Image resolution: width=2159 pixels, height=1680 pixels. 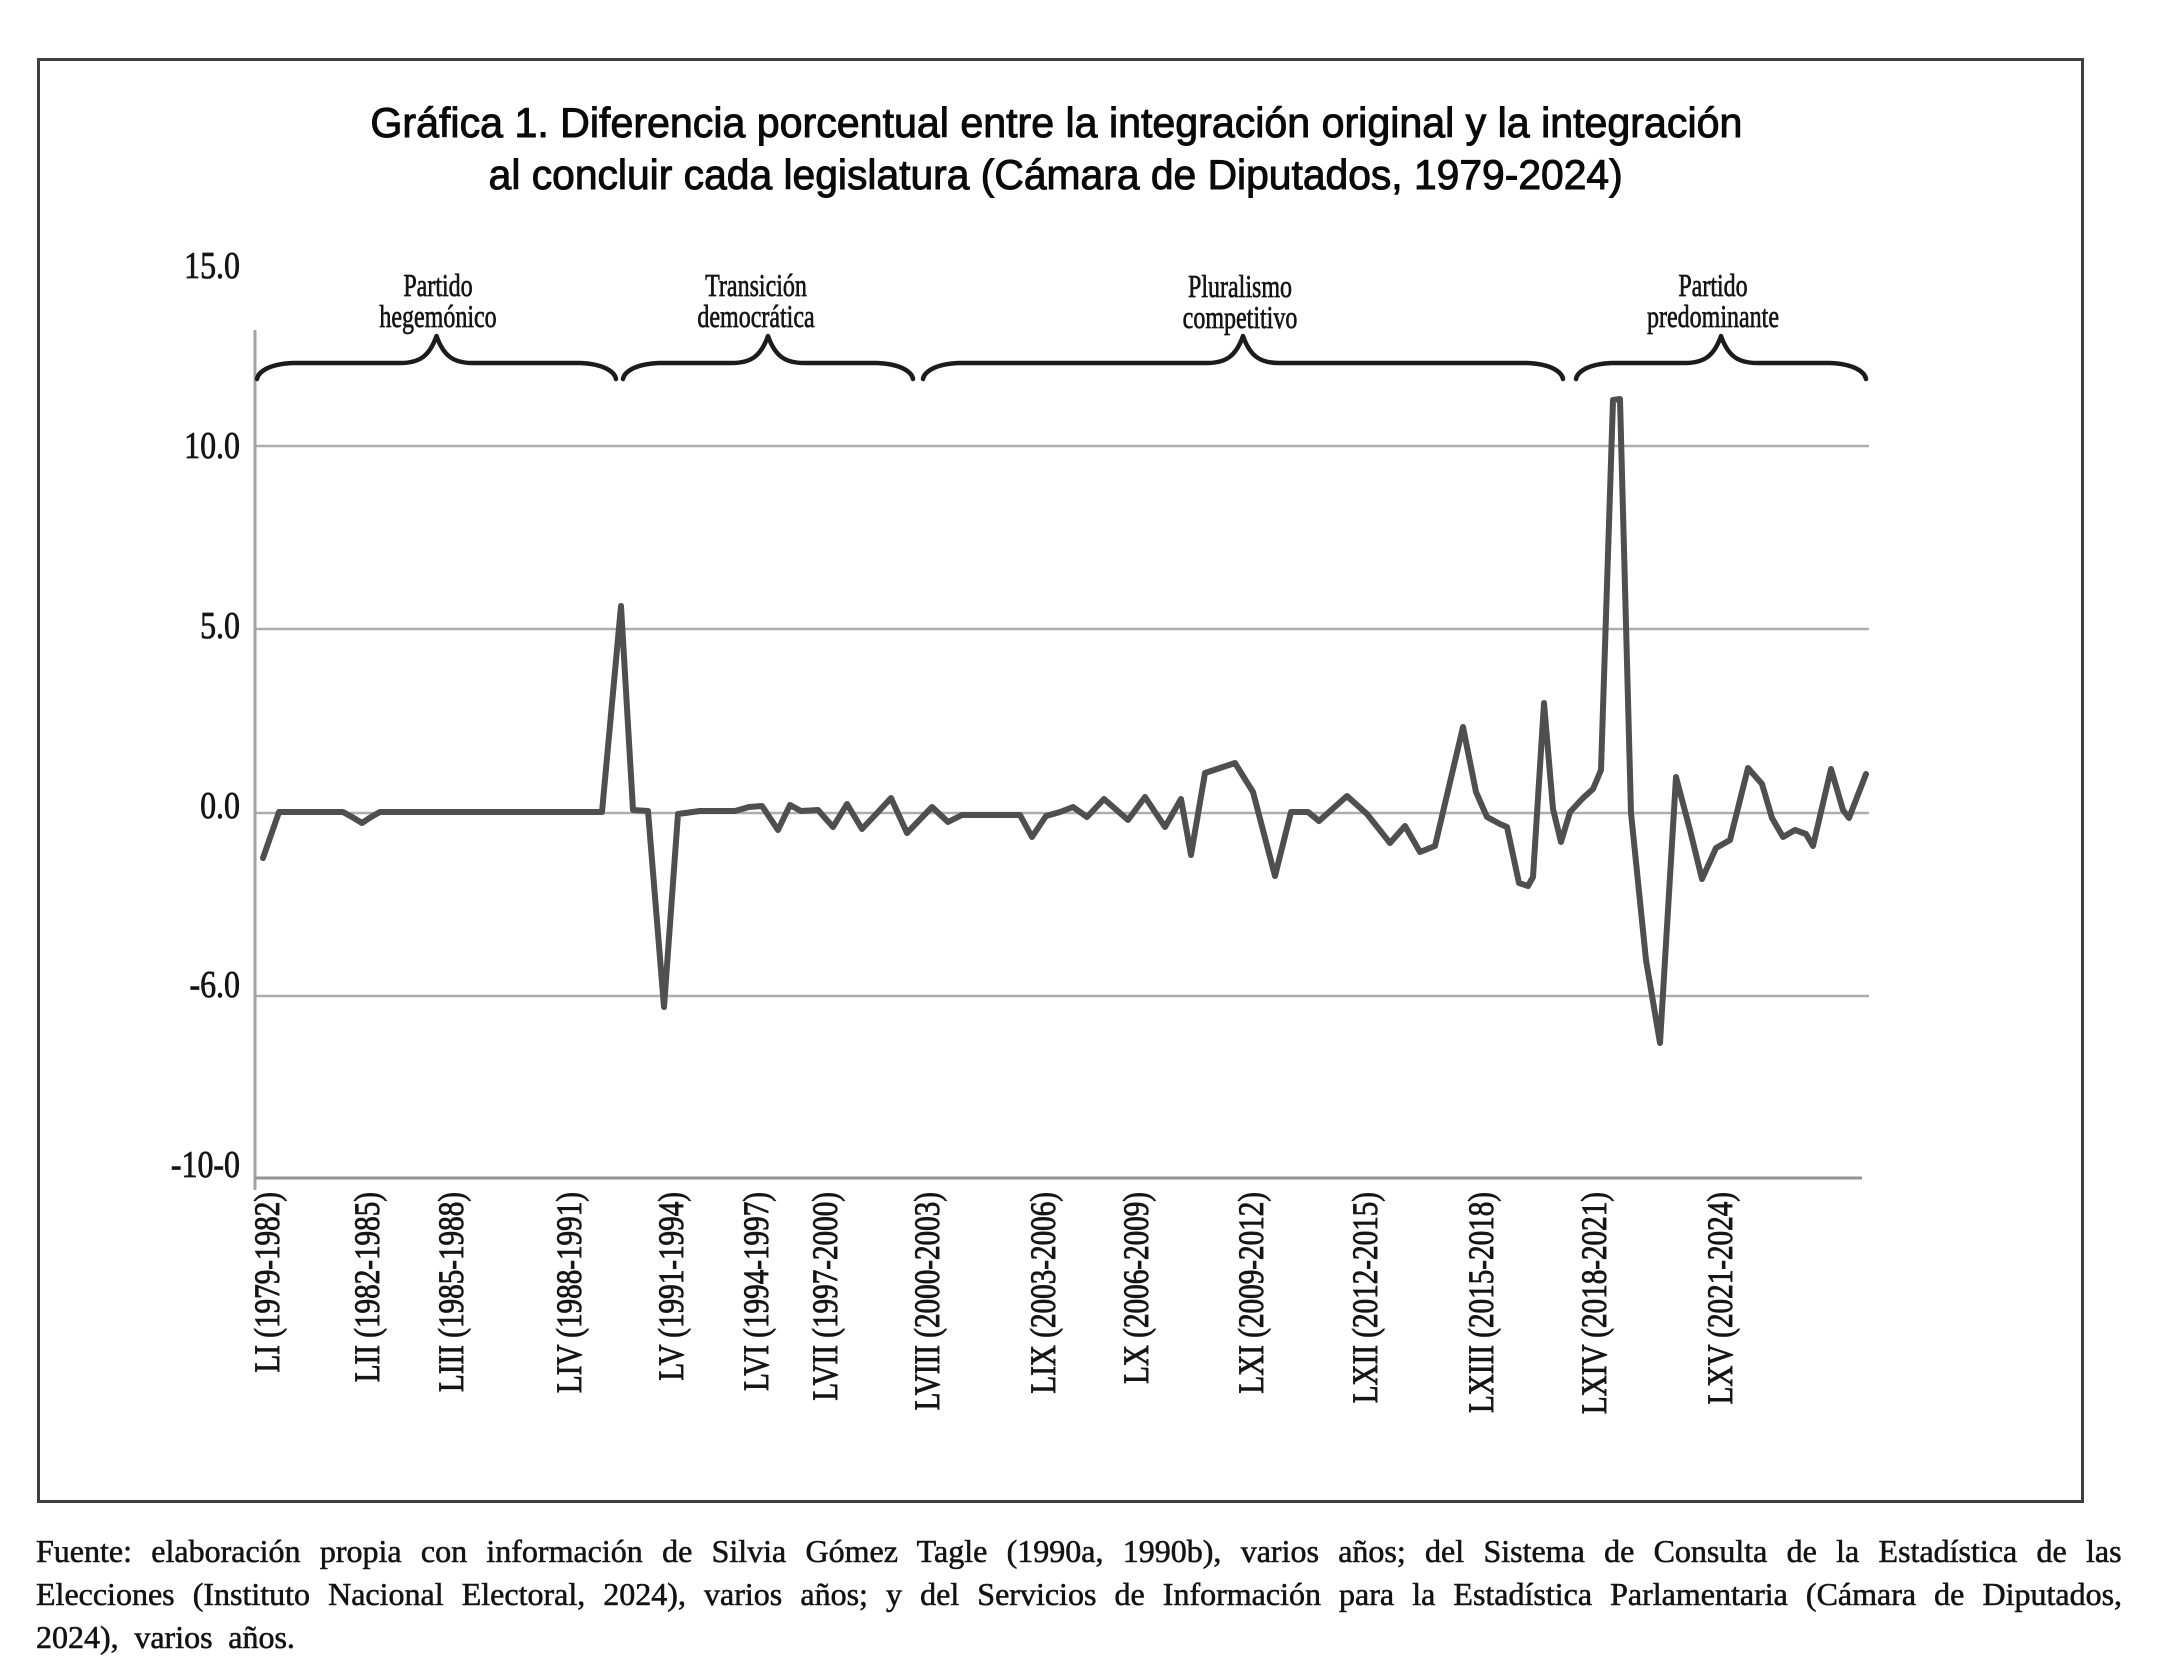 What do you see at coordinates (826, 1296) in the screenshot?
I see `svg-text: LVII (1997-2000)` at bounding box center [826, 1296].